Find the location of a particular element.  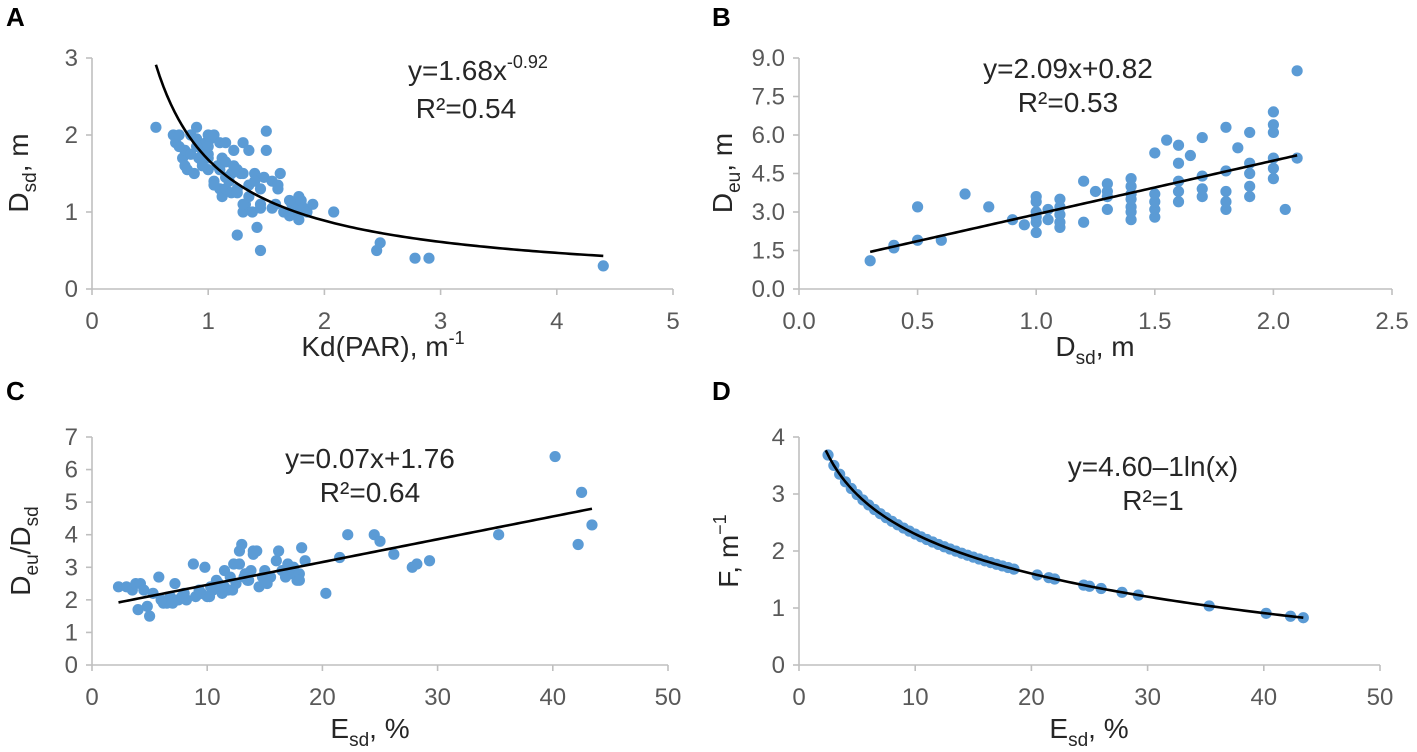

equation-label: y=0.07x+1.76 is located at coordinates (370, 458).